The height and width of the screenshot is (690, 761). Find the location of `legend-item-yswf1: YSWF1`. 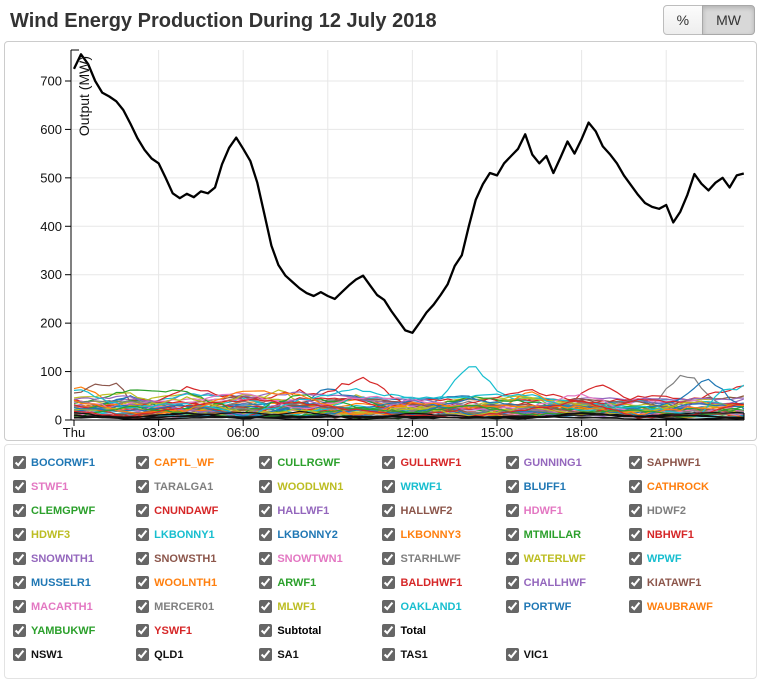

legend-item-yswf1: YSWF1 is located at coordinates (197, 630).